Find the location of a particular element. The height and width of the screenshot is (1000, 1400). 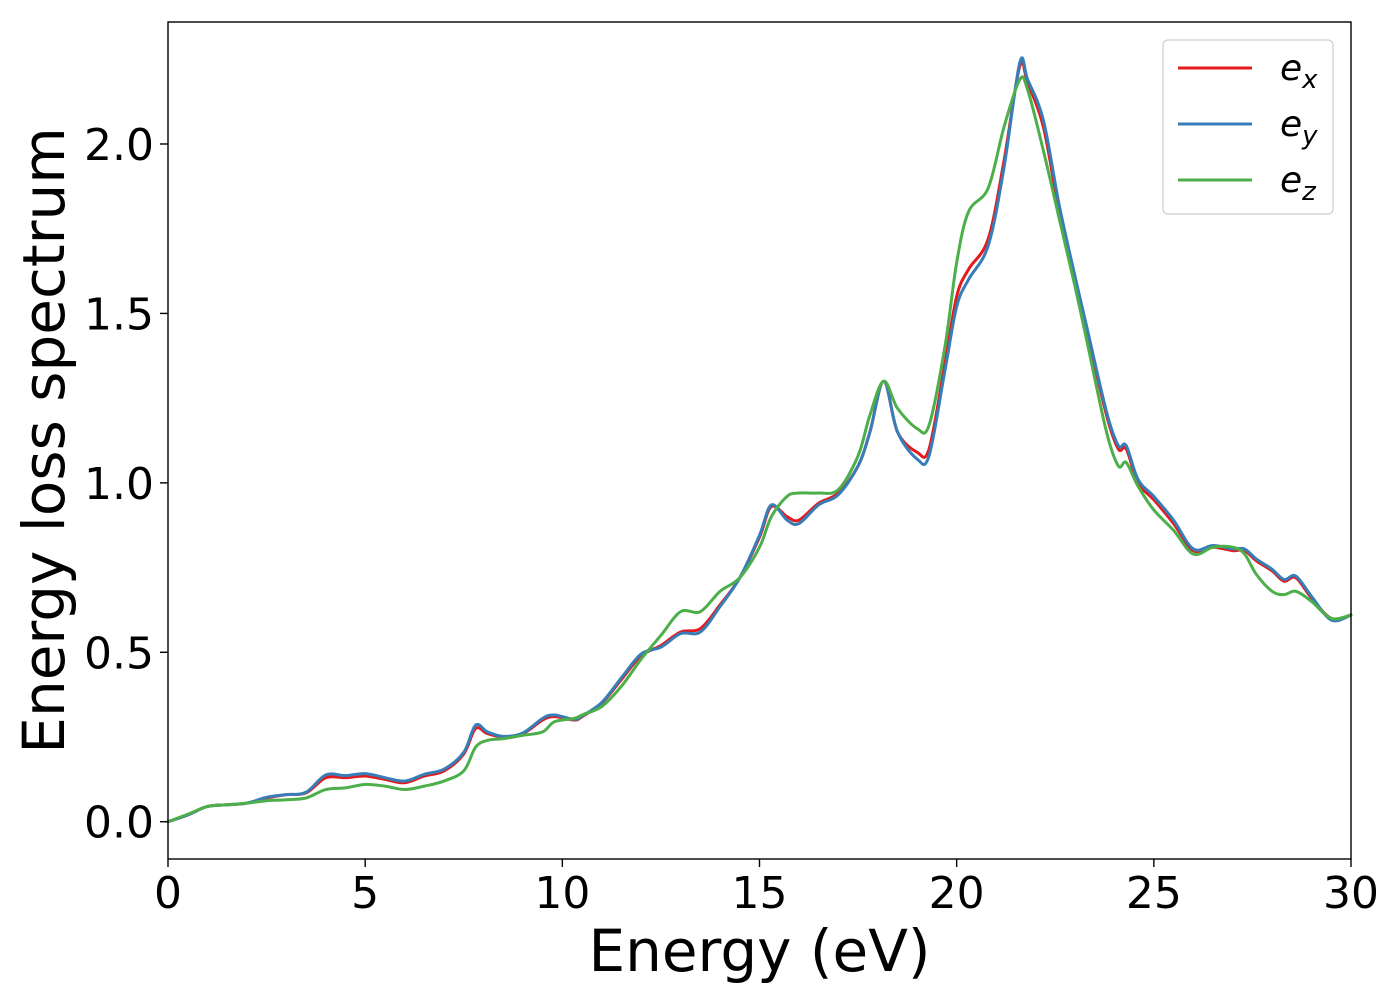

x-axis-label: Energy (eV) is located at coordinates (759, 951).